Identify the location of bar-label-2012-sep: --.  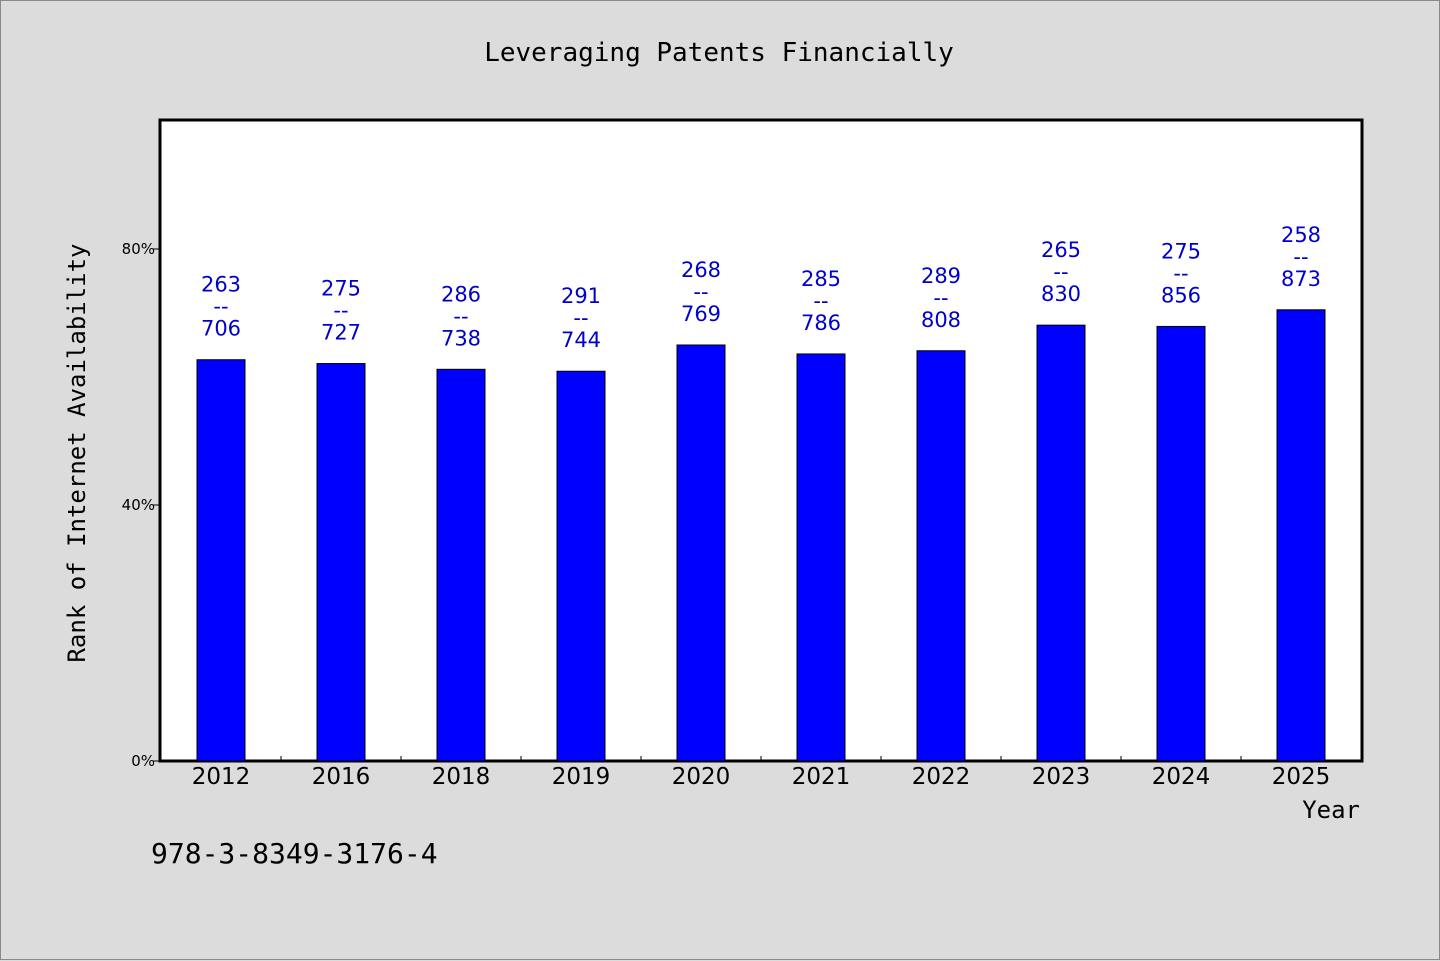
(220, 307).